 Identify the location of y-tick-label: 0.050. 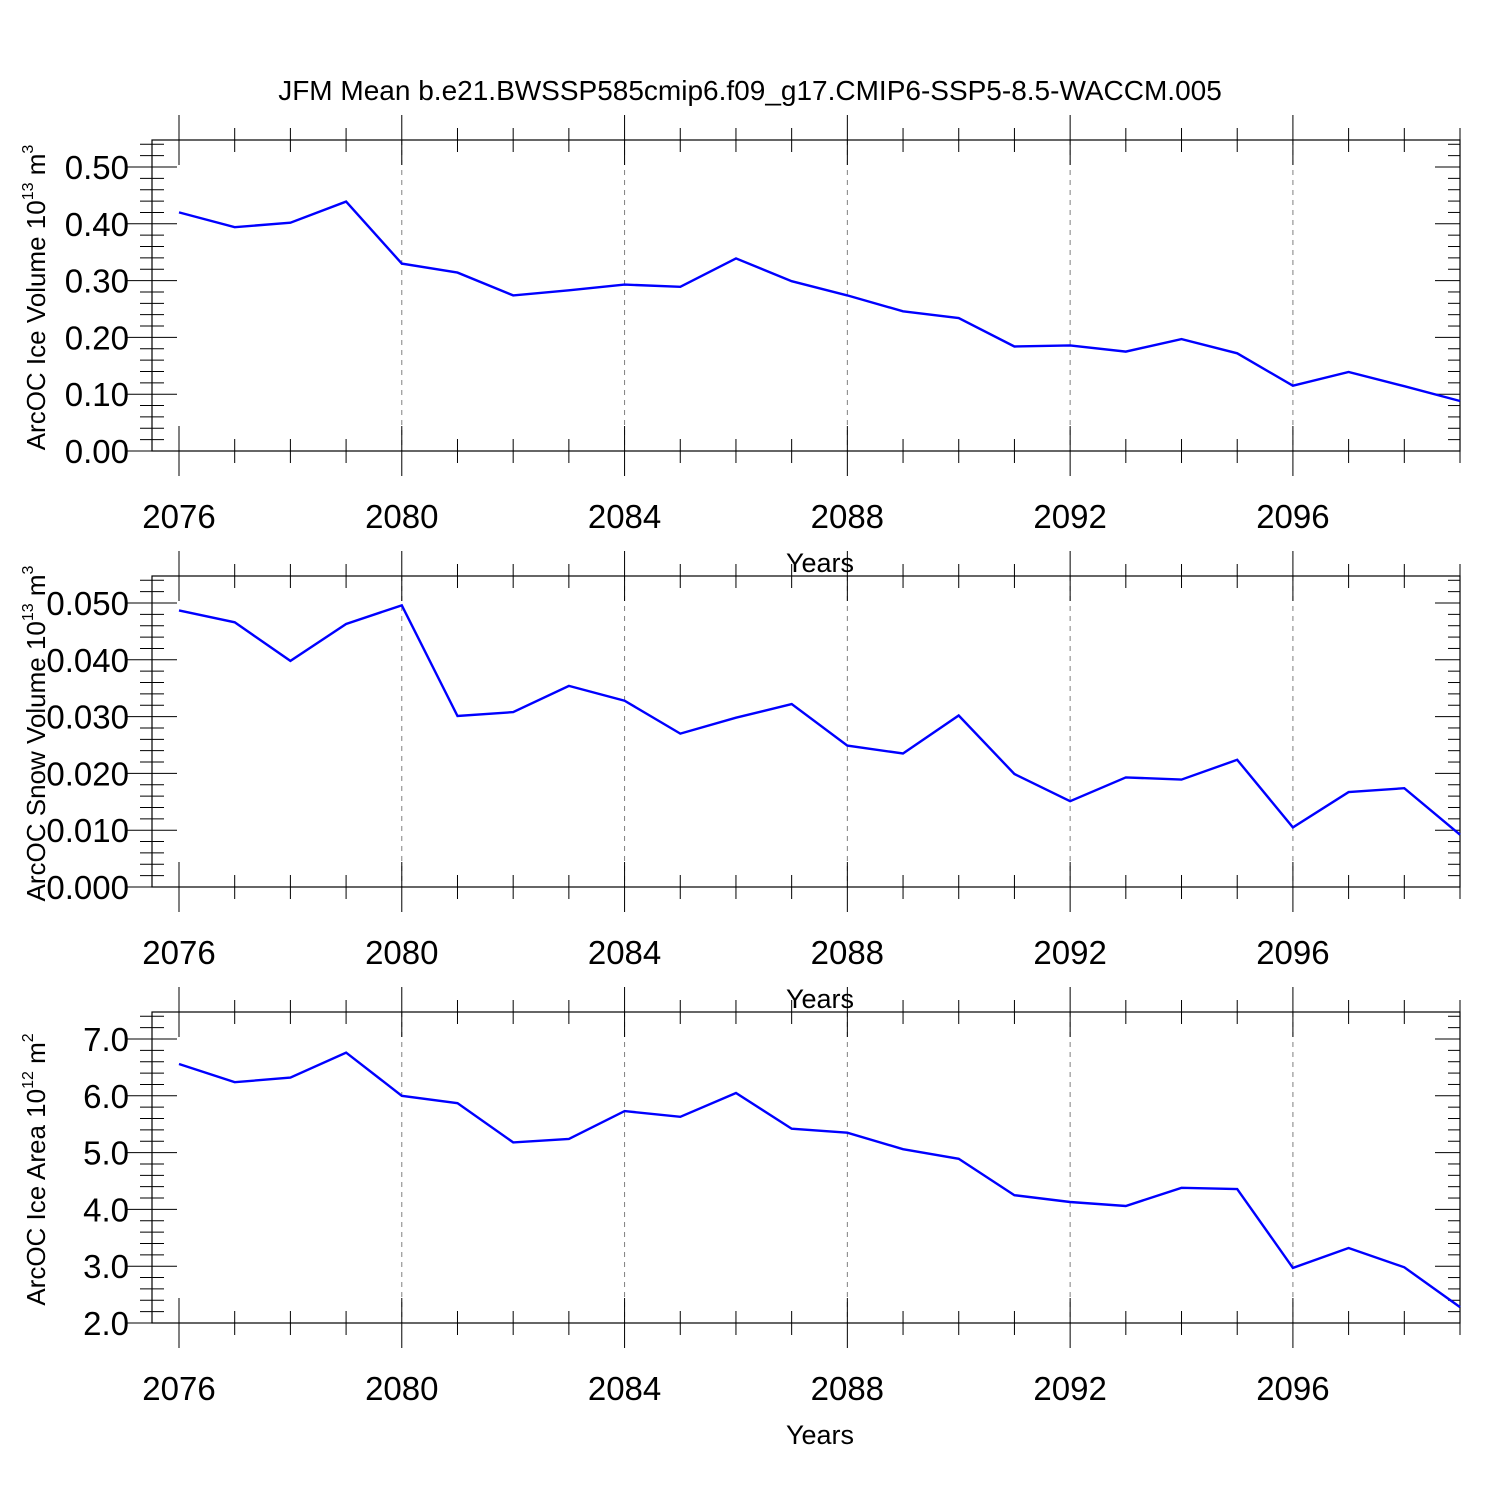
(87, 603).